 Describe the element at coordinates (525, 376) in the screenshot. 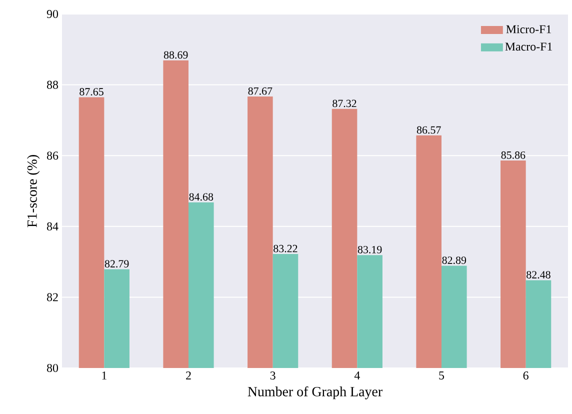

I see `x-tick-label: 6` at that location.